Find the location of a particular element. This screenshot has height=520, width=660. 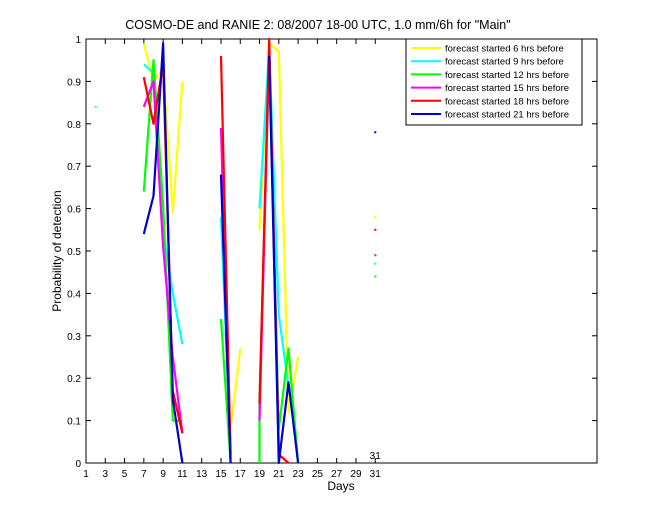

y-tick-label: 0.4 is located at coordinates (74, 294).